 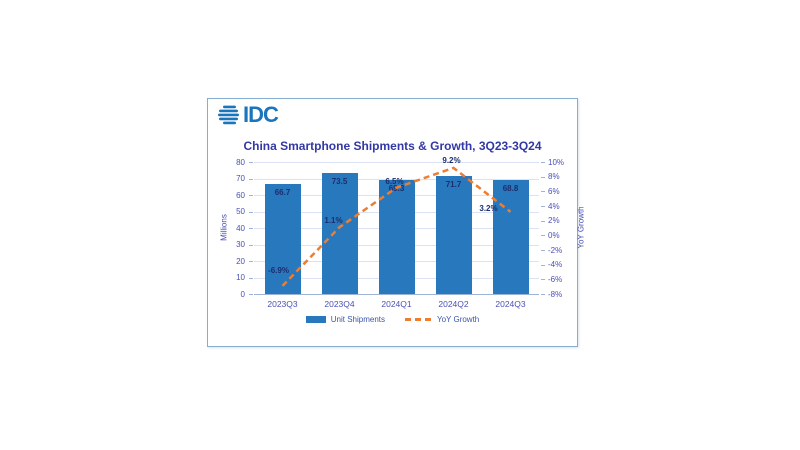 What do you see at coordinates (396, 236) in the screenshot?
I see `bar-2024Q1` at bounding box center [396, 236].